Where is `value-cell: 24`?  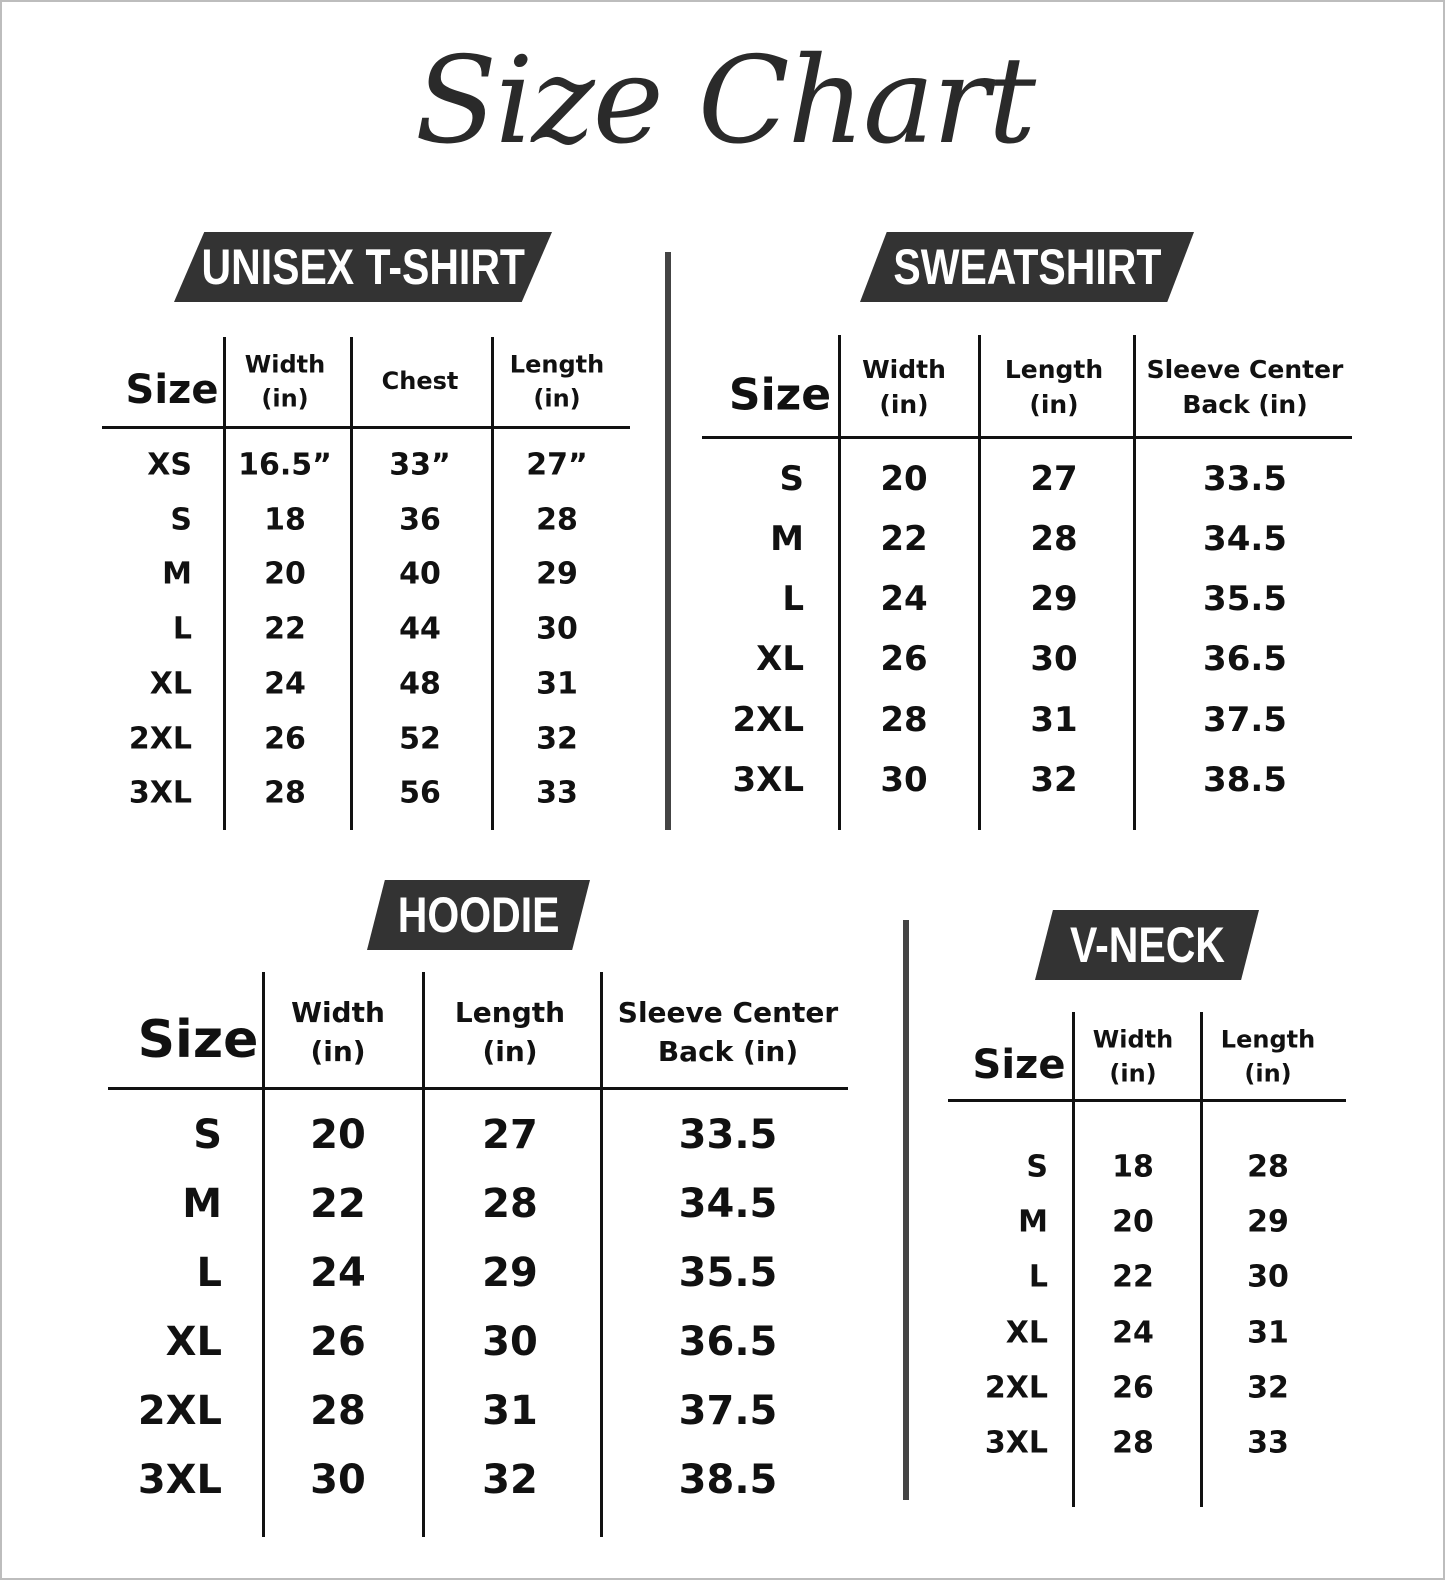 value-cell: 24 is located at coordinates (285, 684).